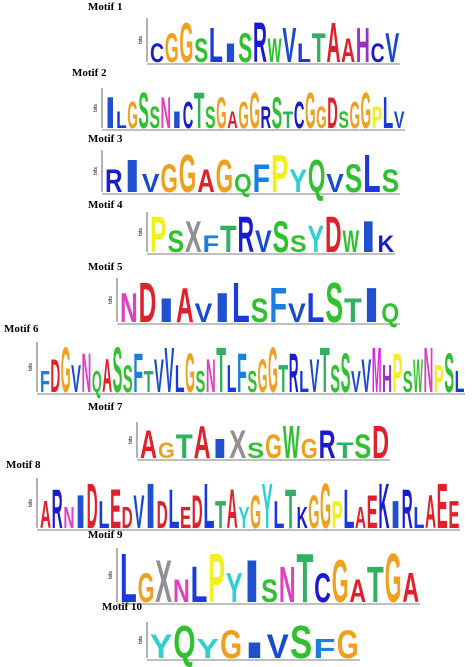 This screenshot has width=474, height=667. I want to click on motif-label: Motif 10, so click(122, 607).